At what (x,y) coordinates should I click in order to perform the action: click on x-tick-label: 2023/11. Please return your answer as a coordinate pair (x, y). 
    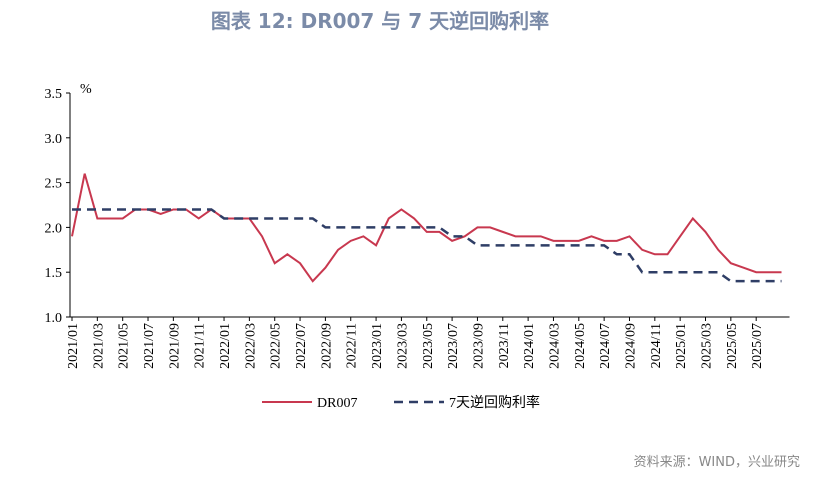
    Looking at the image, I should click on (504, 345).